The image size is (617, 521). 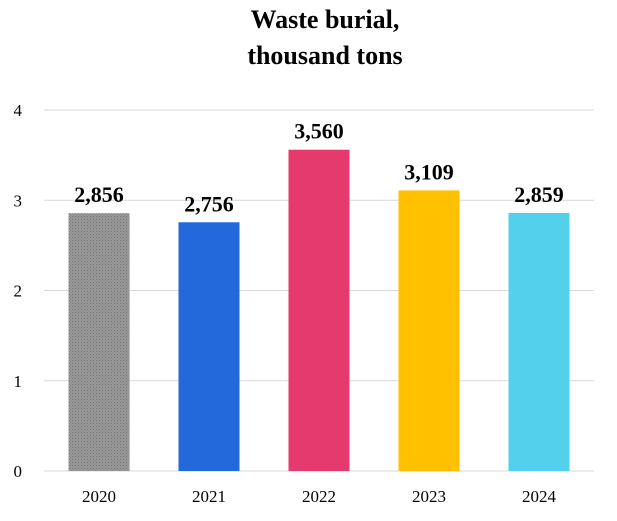 I want to click on y-tick-label: 1, so click(x=18, y=381).